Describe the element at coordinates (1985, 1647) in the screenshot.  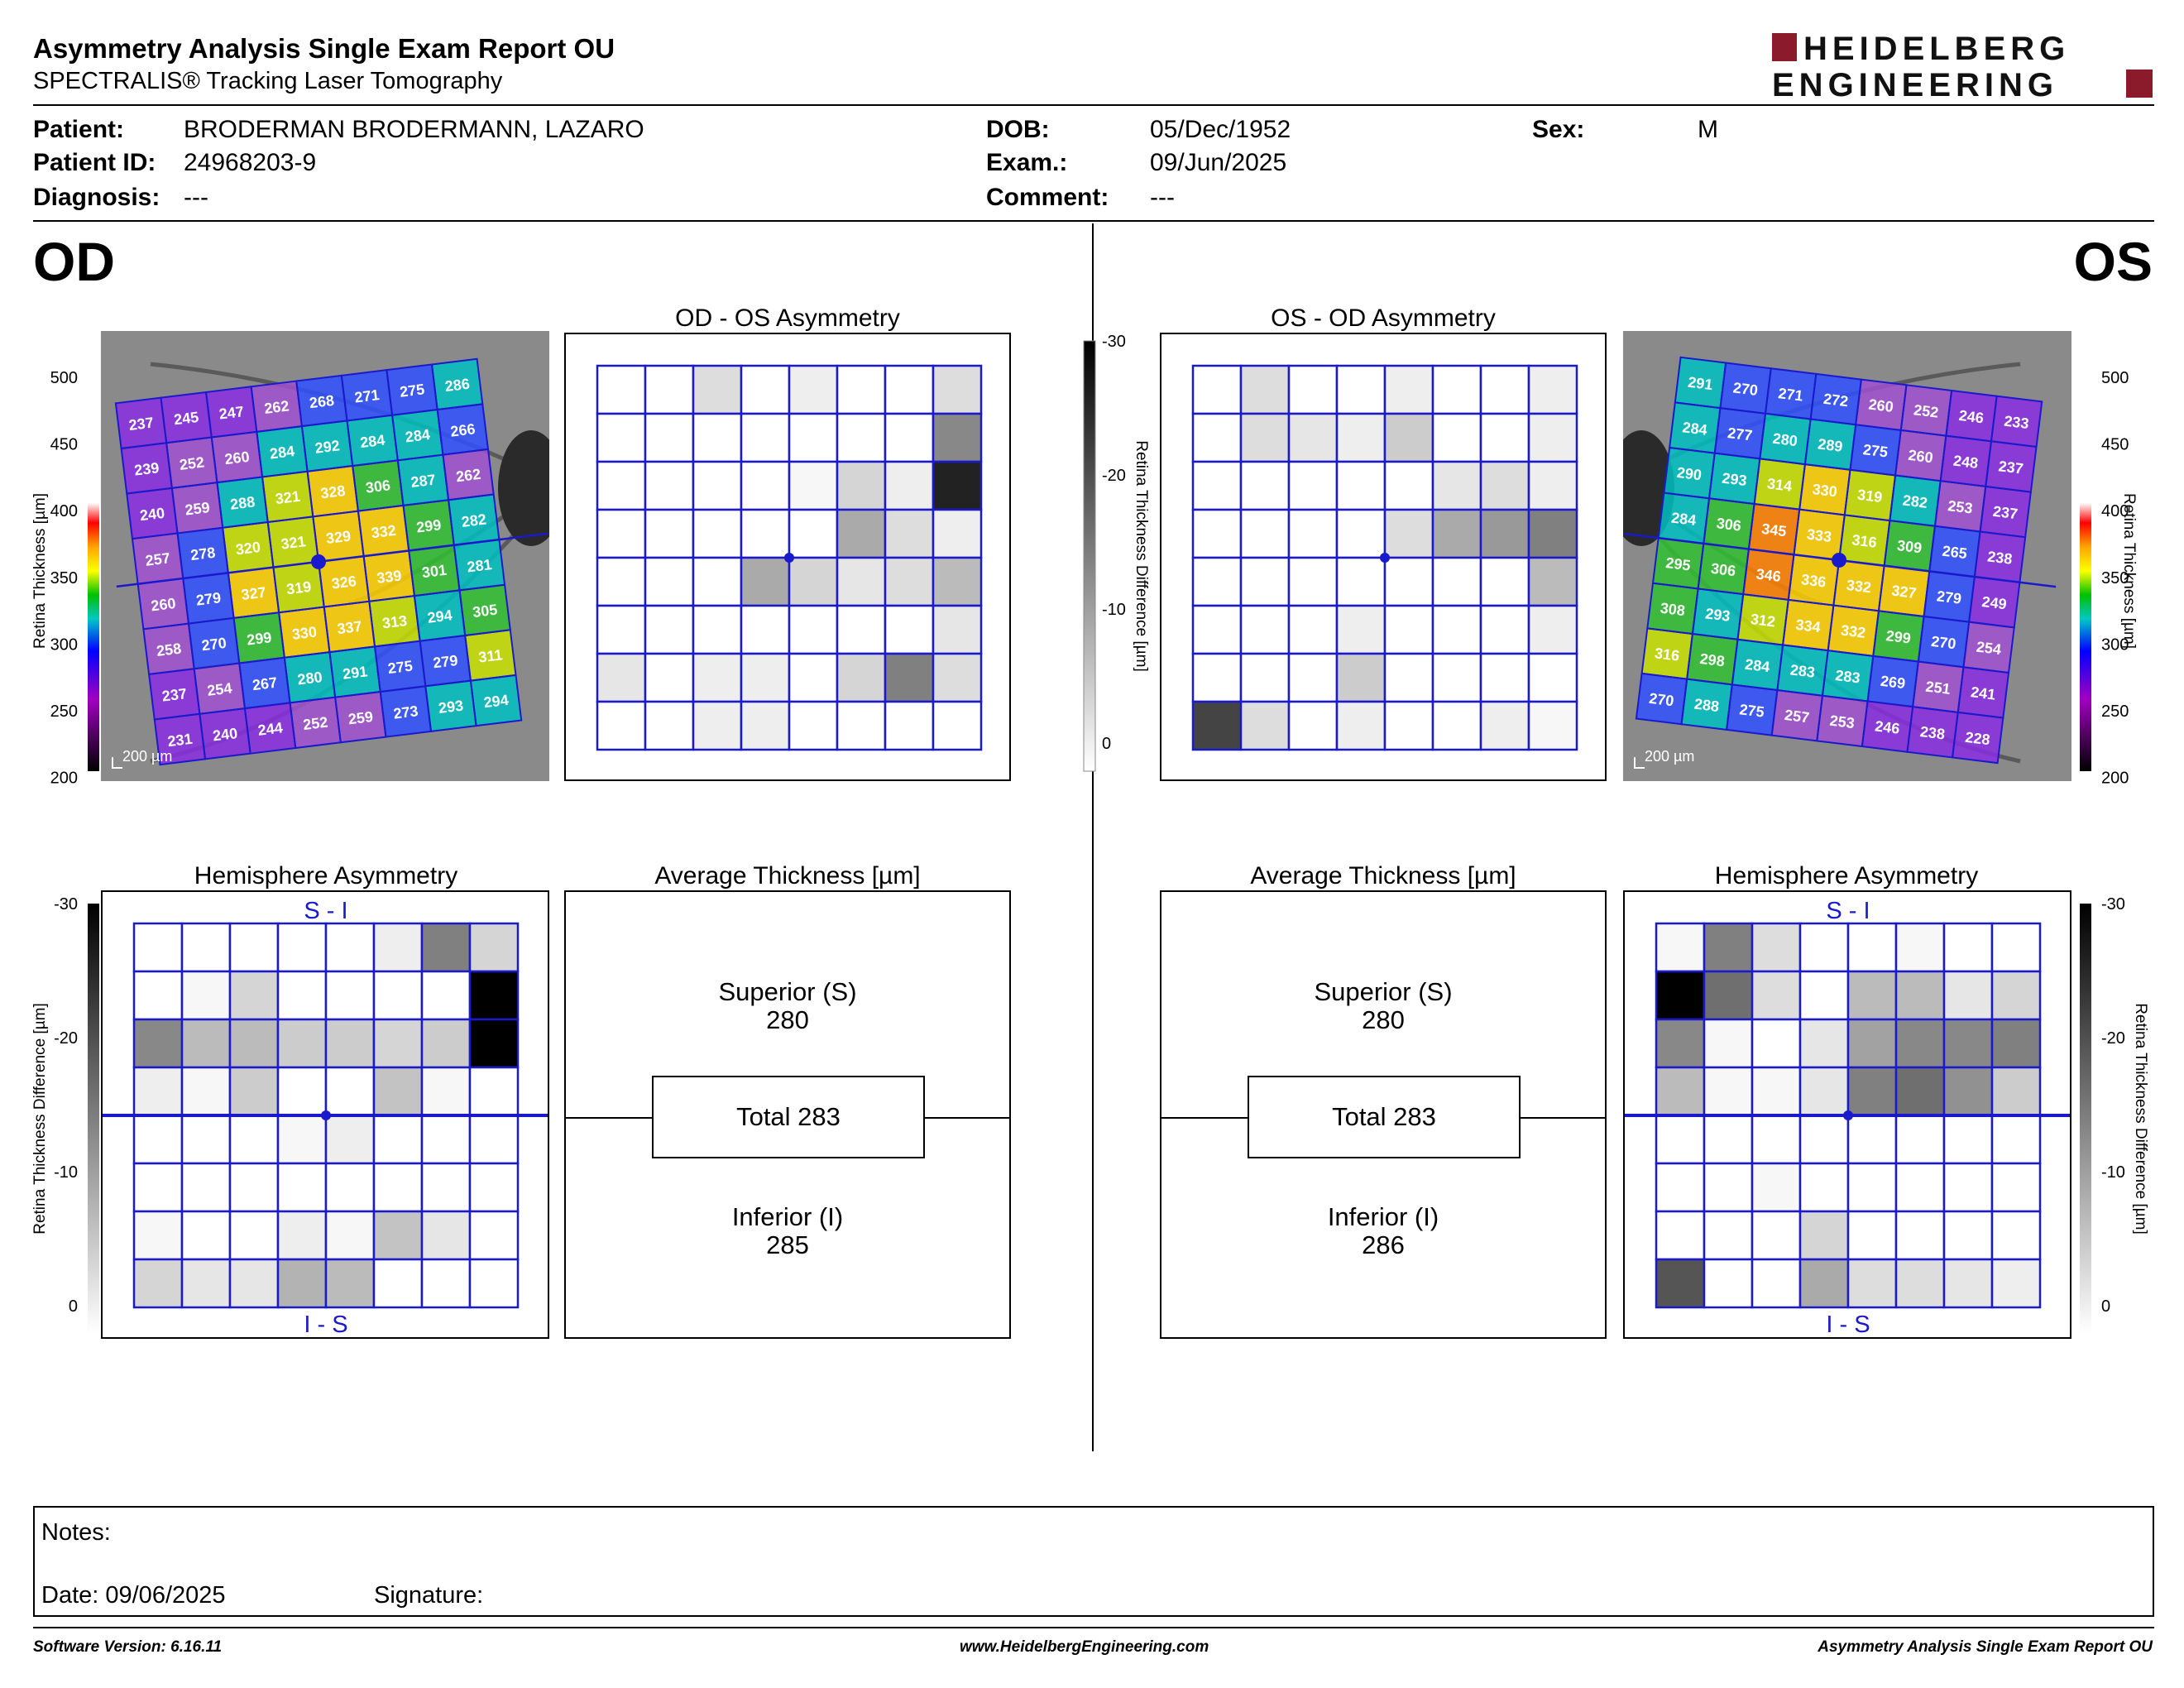
I see `footer-report-name: Asymmetry Analysis Single Exam Report OU` at that location.